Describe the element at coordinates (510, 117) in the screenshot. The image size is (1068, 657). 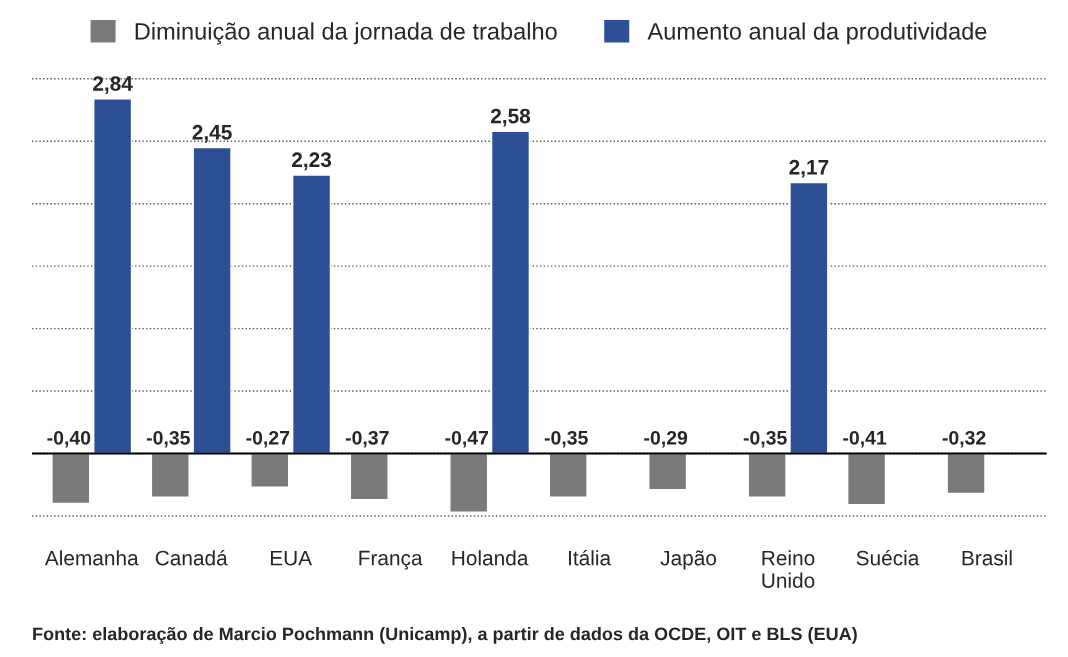
I see `data-label: 2,58` at that location.